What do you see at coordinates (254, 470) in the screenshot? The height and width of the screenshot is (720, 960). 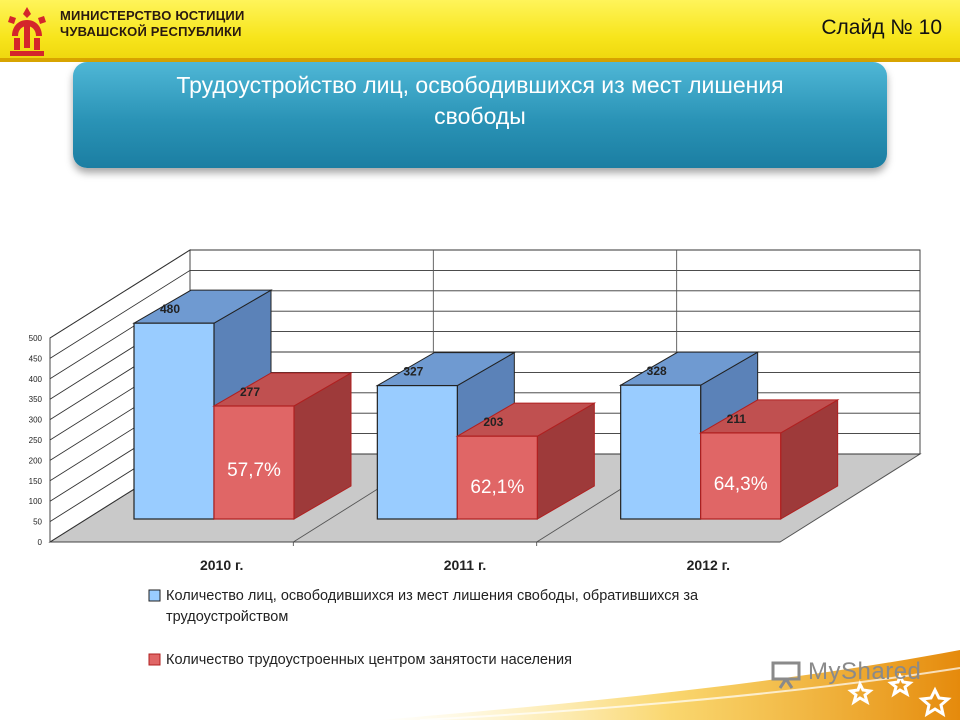 I see `percent-label: 57,7%` at bounding box center [254, 470].